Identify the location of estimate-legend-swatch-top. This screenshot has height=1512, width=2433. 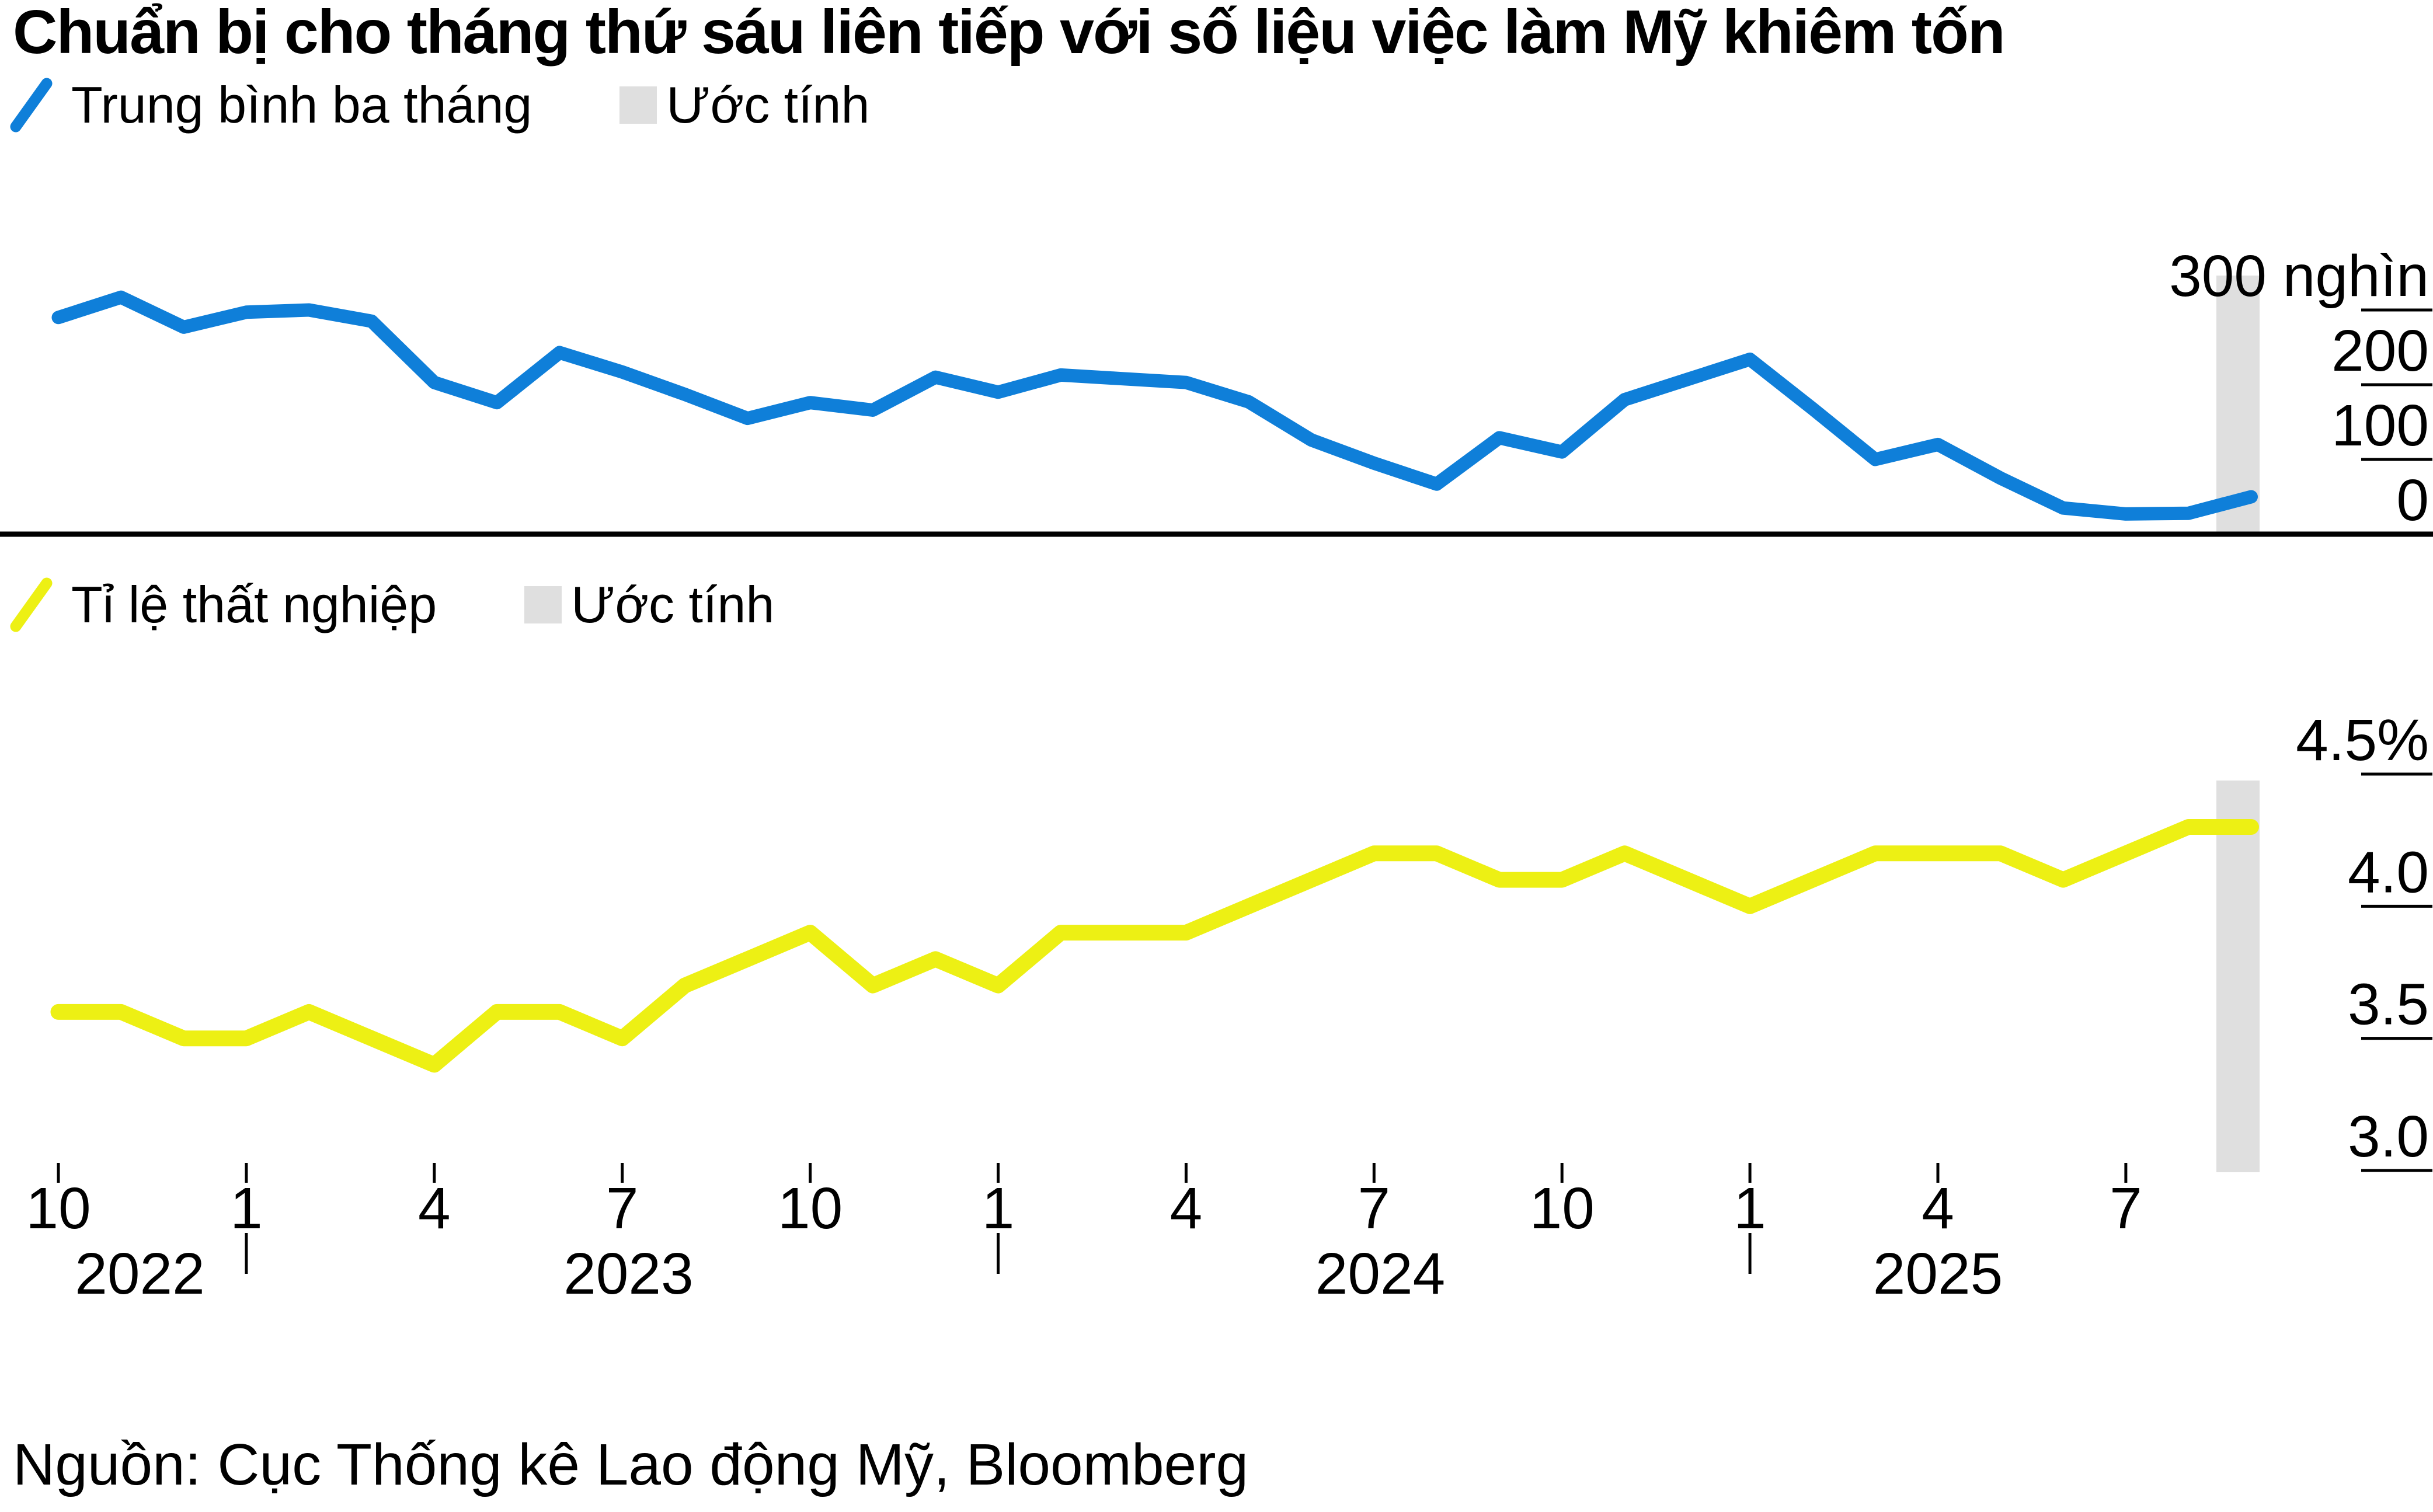
(638, 105).